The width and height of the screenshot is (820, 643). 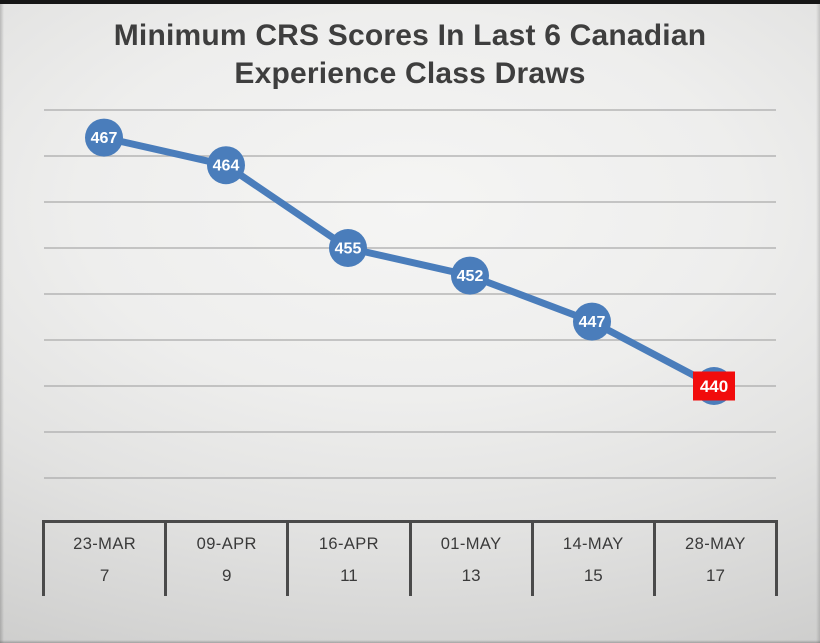 What do you see at coordinates (591, 559) in the screenshot?
I see `x-axis-cell: 14-MAY 15` at bounding box center [591, 559].